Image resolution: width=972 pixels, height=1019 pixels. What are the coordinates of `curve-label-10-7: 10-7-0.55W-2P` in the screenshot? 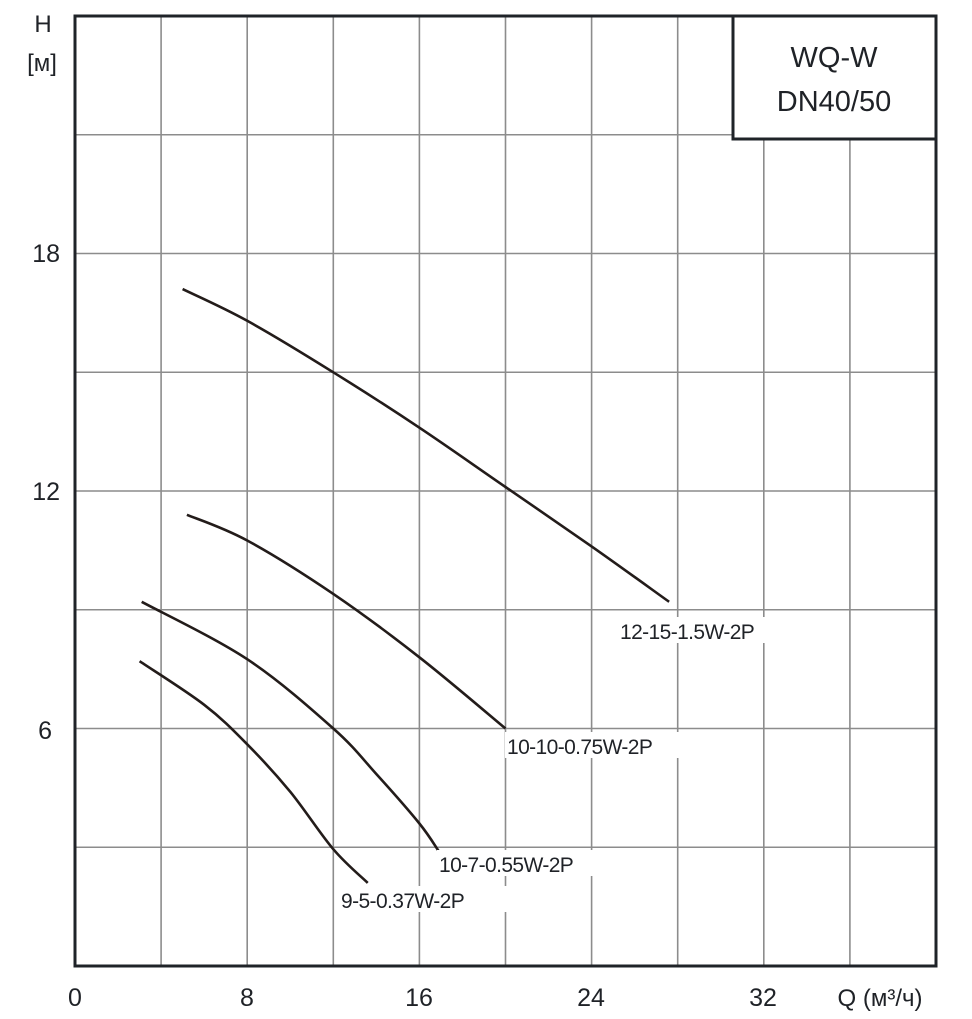 It's located at (529, 863).